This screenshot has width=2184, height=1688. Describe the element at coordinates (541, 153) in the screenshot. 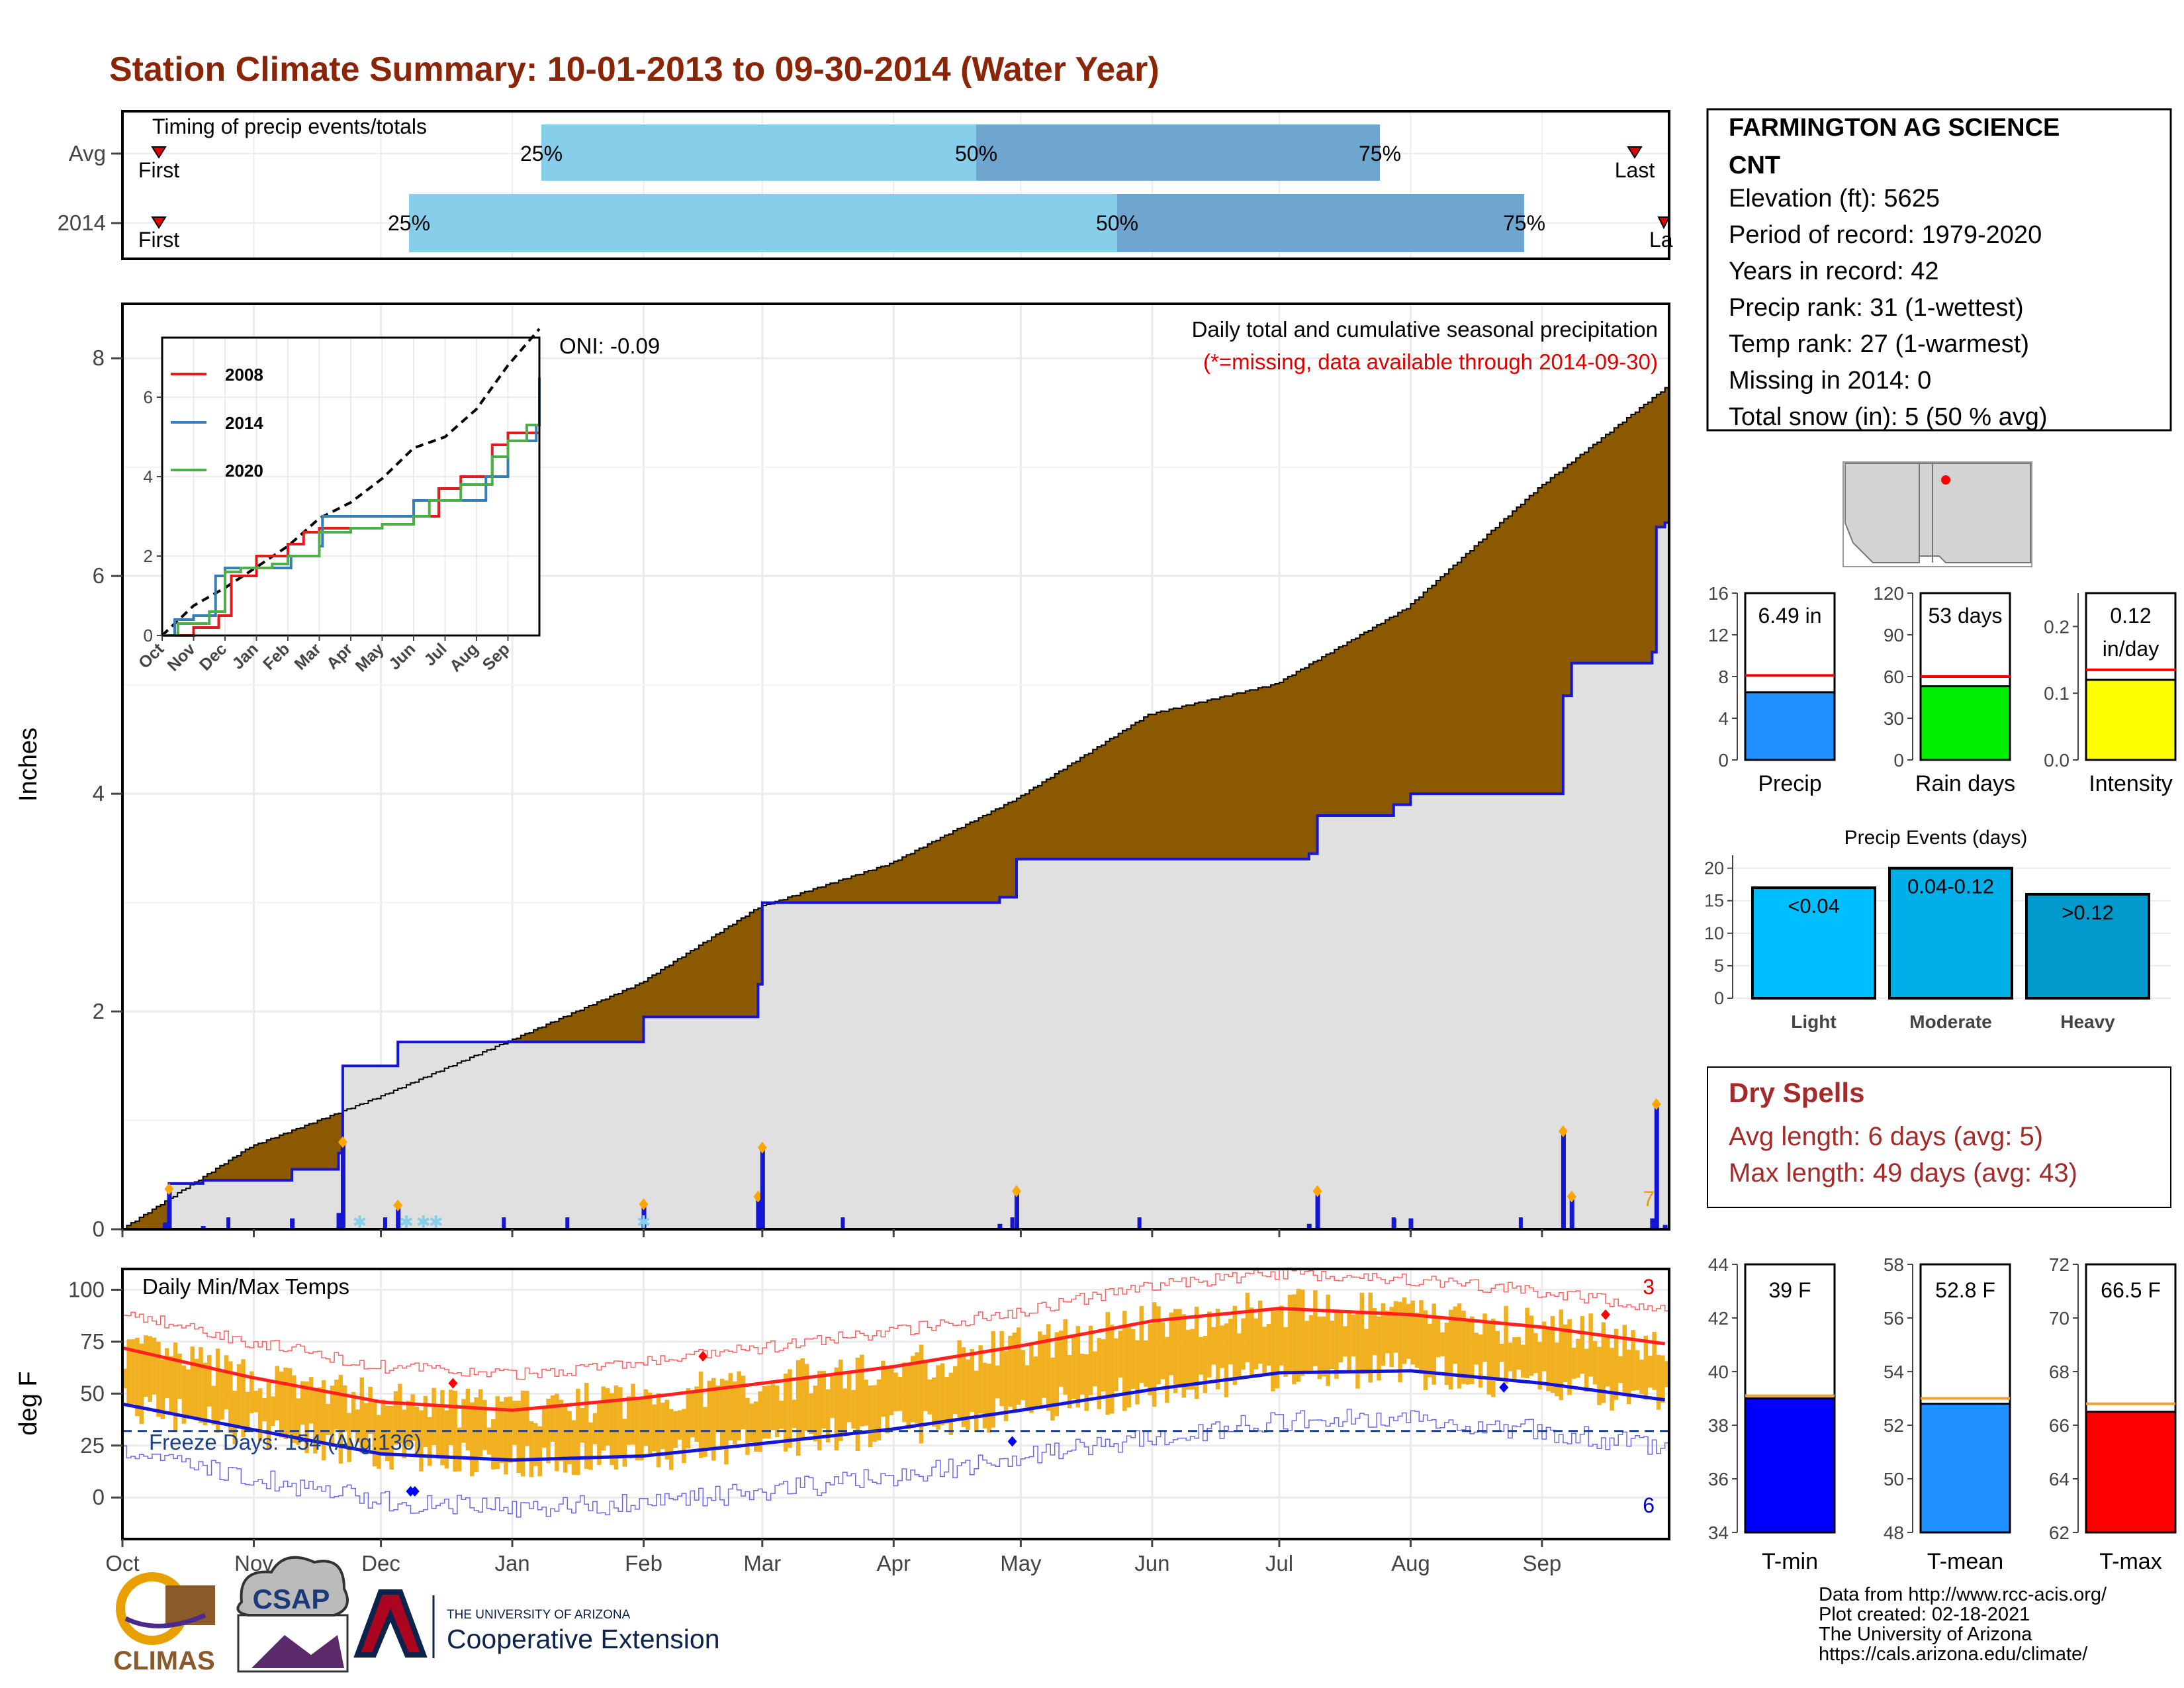

I see `timing-avg-q25-label: 25%` at that location.